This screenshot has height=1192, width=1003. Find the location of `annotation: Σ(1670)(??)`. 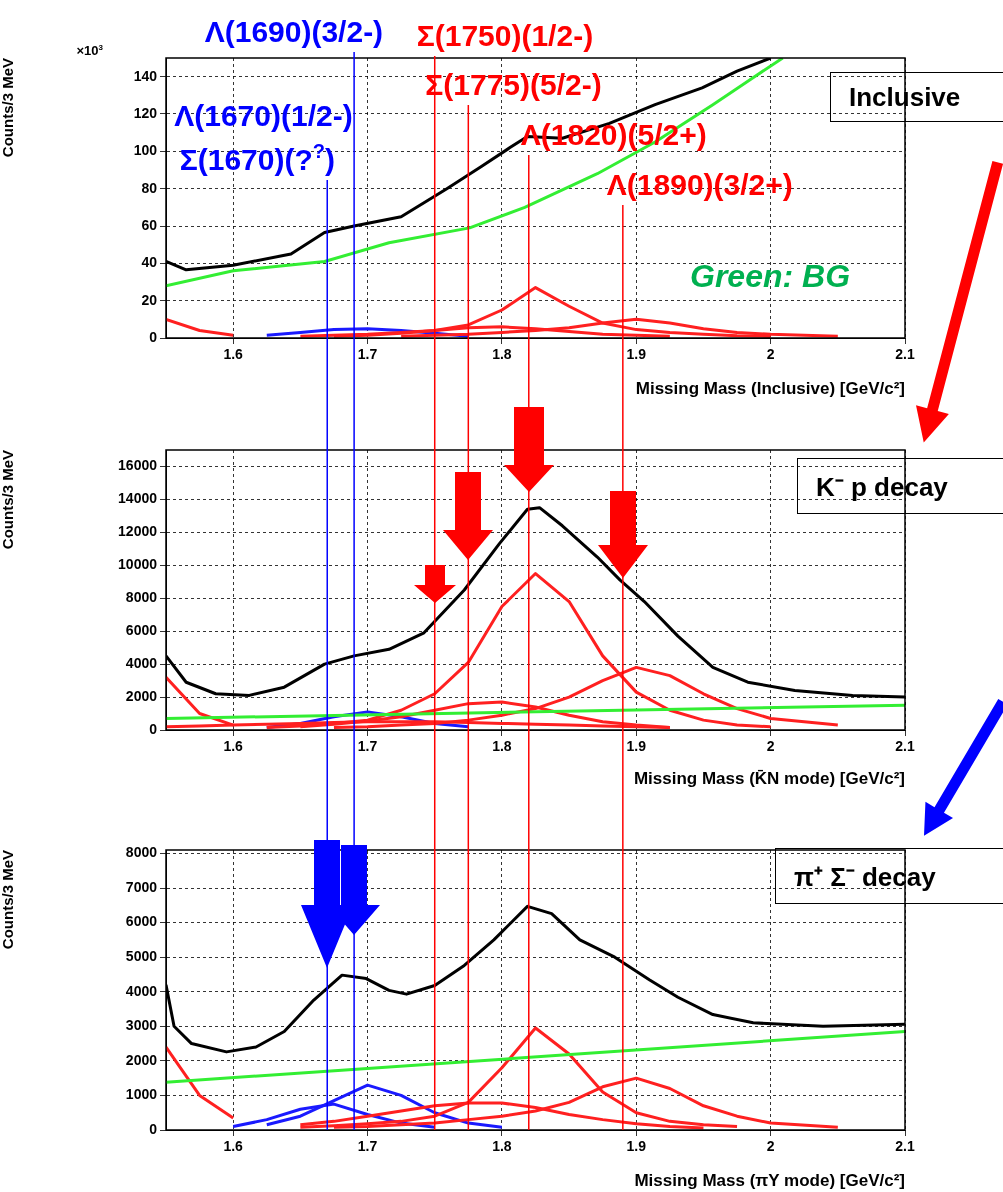

annotation: Σ(1670)(??) is located at coordinates (257, 158).